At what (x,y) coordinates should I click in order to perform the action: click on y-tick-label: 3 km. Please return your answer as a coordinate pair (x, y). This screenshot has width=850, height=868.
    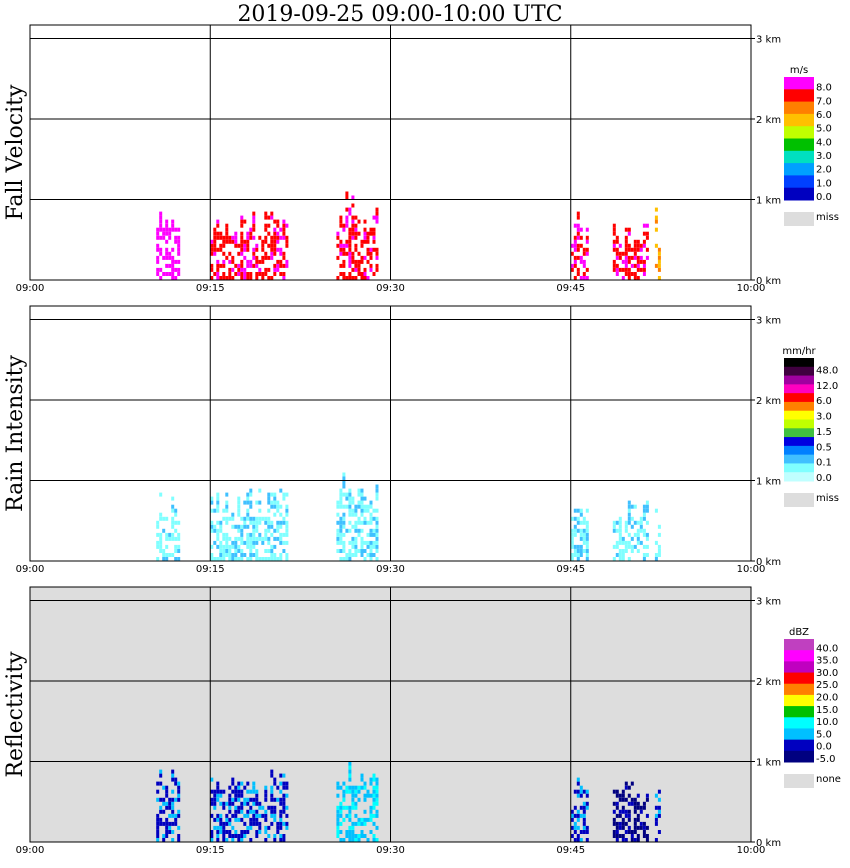
    Looking at the image, I should click on (768, 602).